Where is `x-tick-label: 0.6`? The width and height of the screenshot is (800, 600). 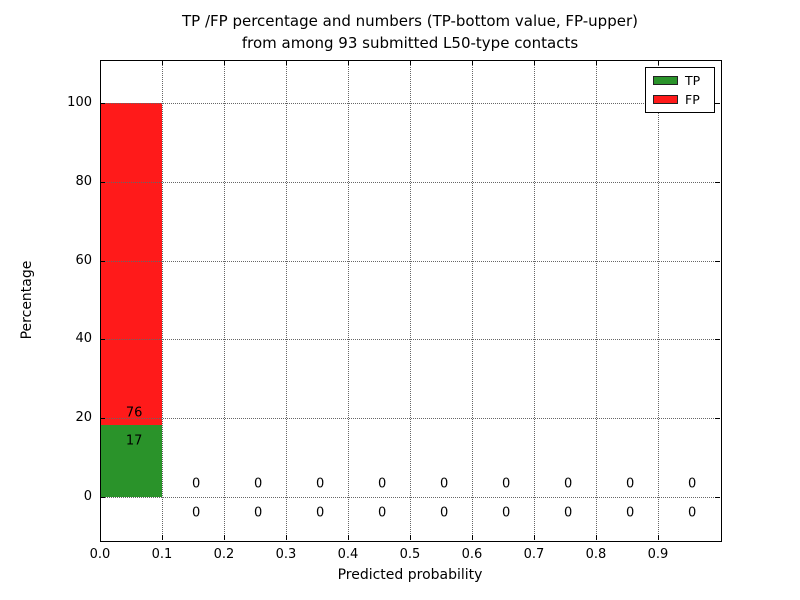 x-tick-label: 0.6 is located at coordinates (472, 554).